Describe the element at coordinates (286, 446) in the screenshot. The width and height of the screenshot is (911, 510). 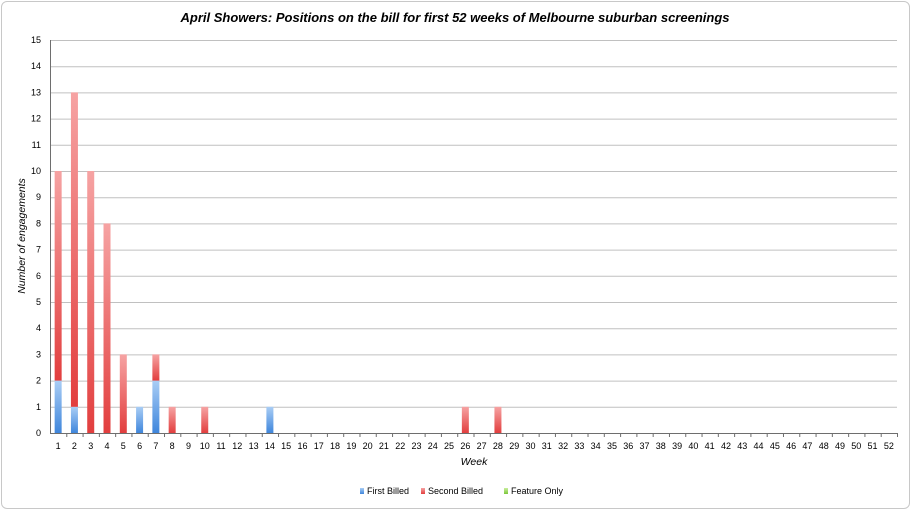
I see `x-tick-label: 15` at that location.